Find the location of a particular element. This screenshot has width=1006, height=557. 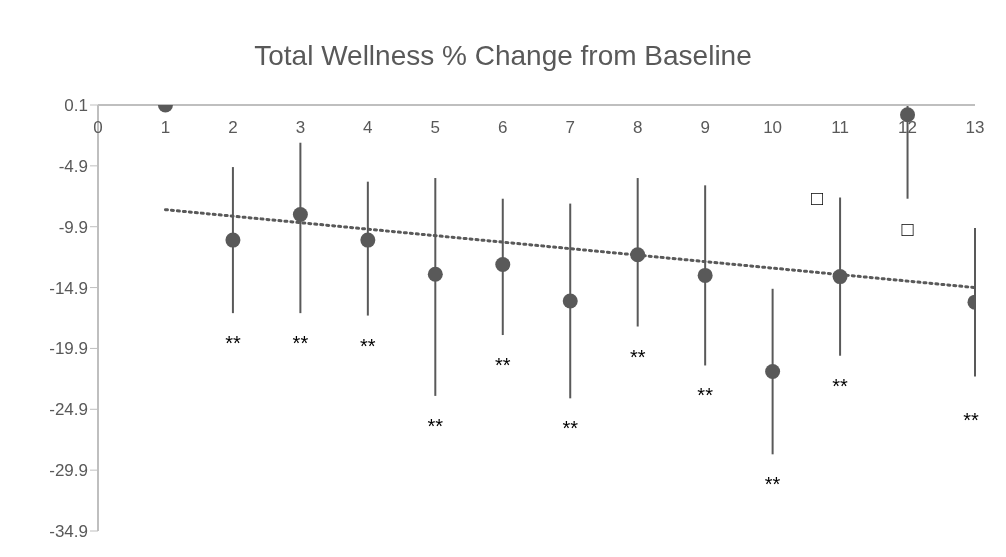

y-tick-label: -24.9 is located at coordinates (68, 410).